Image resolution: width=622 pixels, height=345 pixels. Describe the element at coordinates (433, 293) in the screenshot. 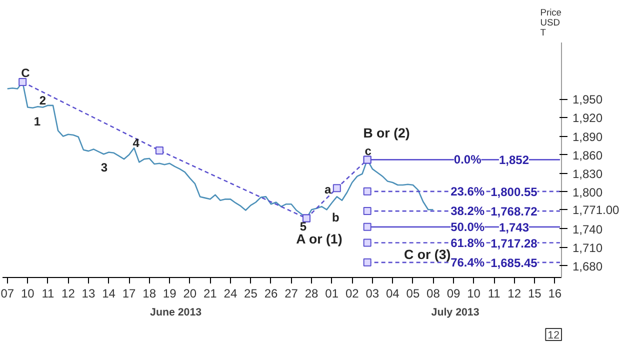

I see `x-tick-label: 08` at that location.